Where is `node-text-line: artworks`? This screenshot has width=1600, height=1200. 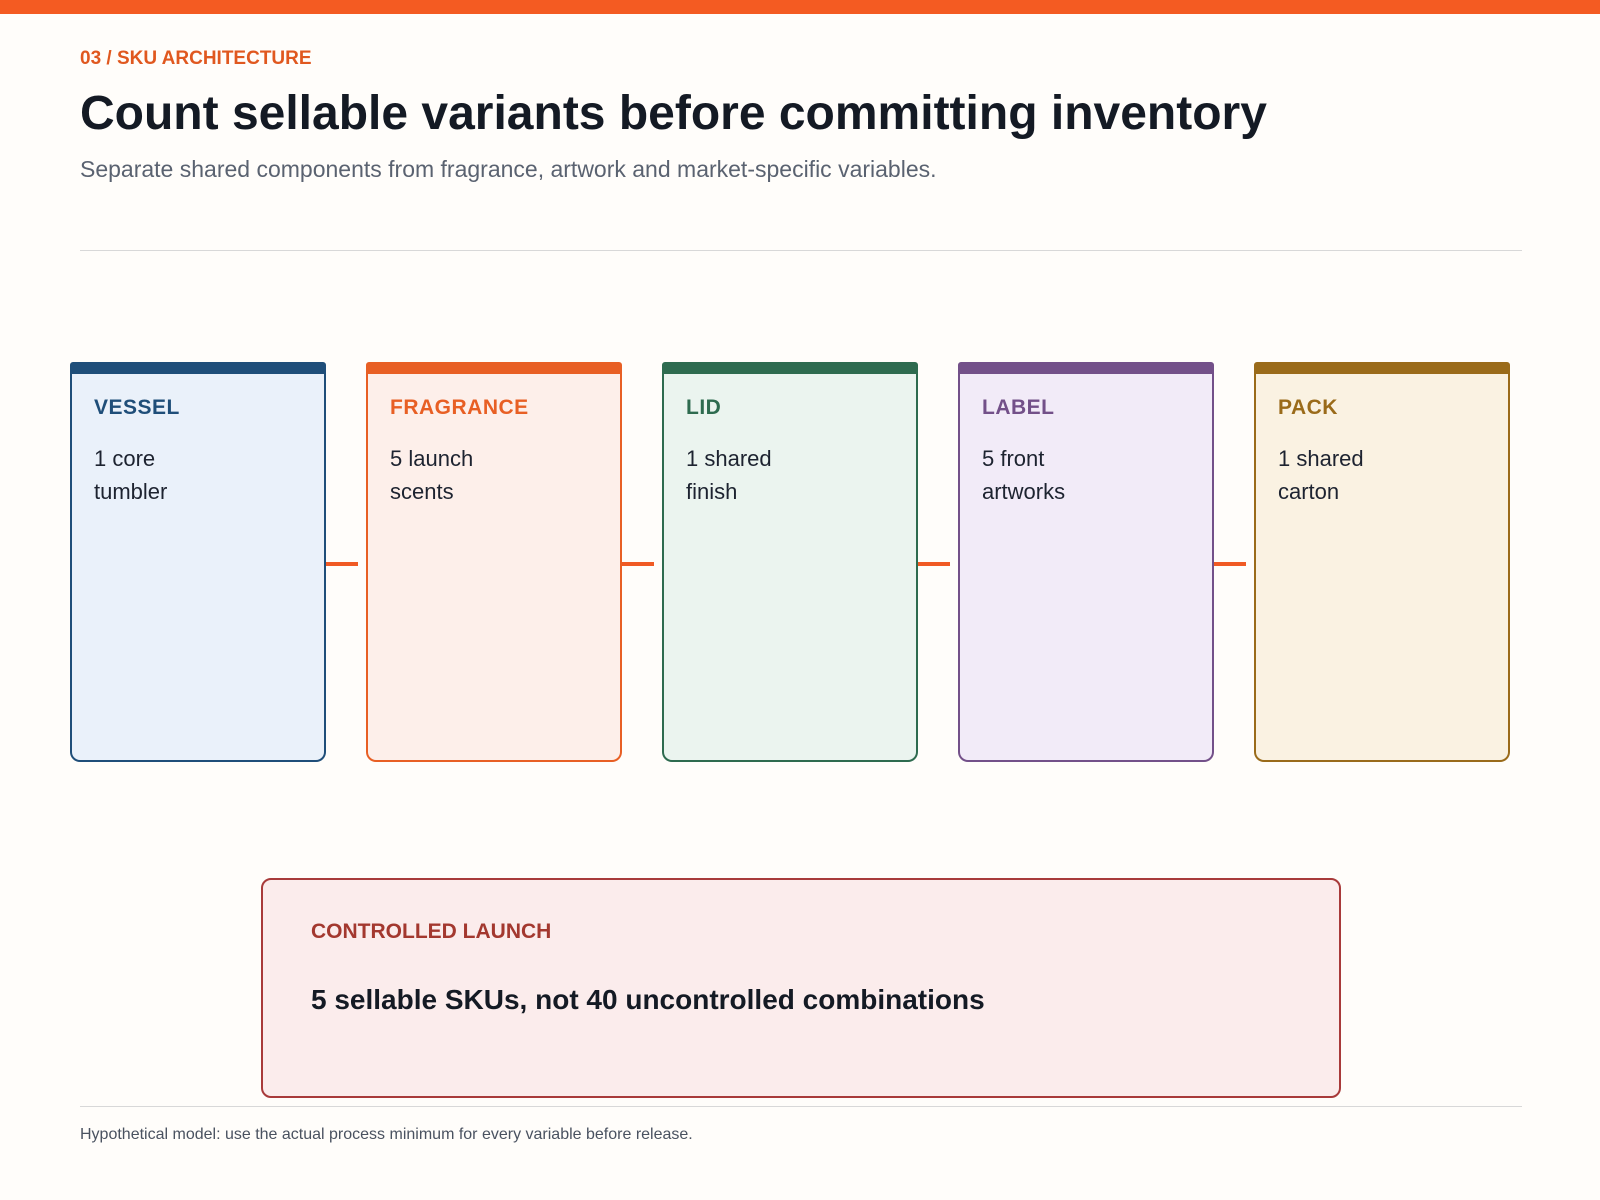 node-text-line: artworks is located at coordinates (1024, 491).